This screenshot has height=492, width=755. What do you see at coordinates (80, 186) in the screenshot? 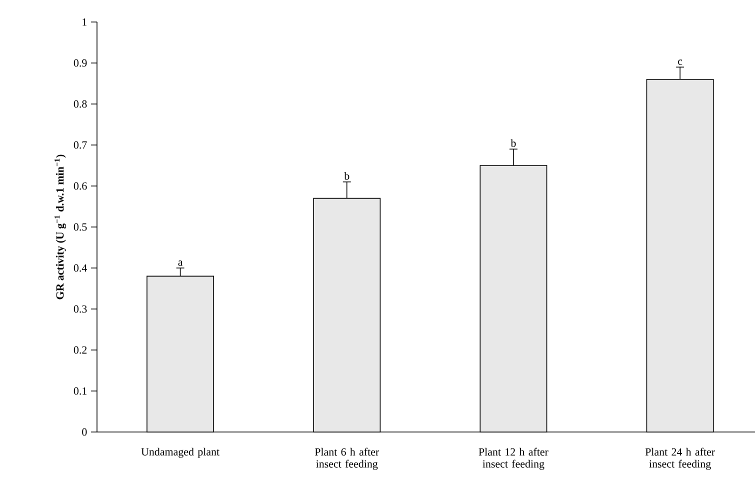
I see `y-tick-label: 0.6` at bounding box center [80, 186].